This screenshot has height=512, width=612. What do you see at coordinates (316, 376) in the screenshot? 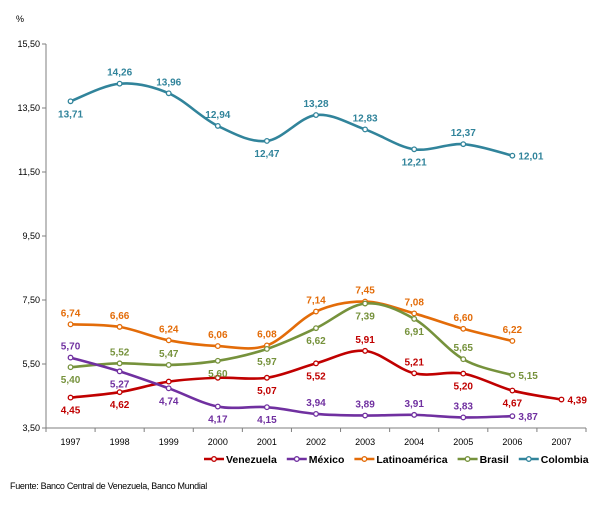
I see `data-label: 5,52` at bounding box center [316, 376].